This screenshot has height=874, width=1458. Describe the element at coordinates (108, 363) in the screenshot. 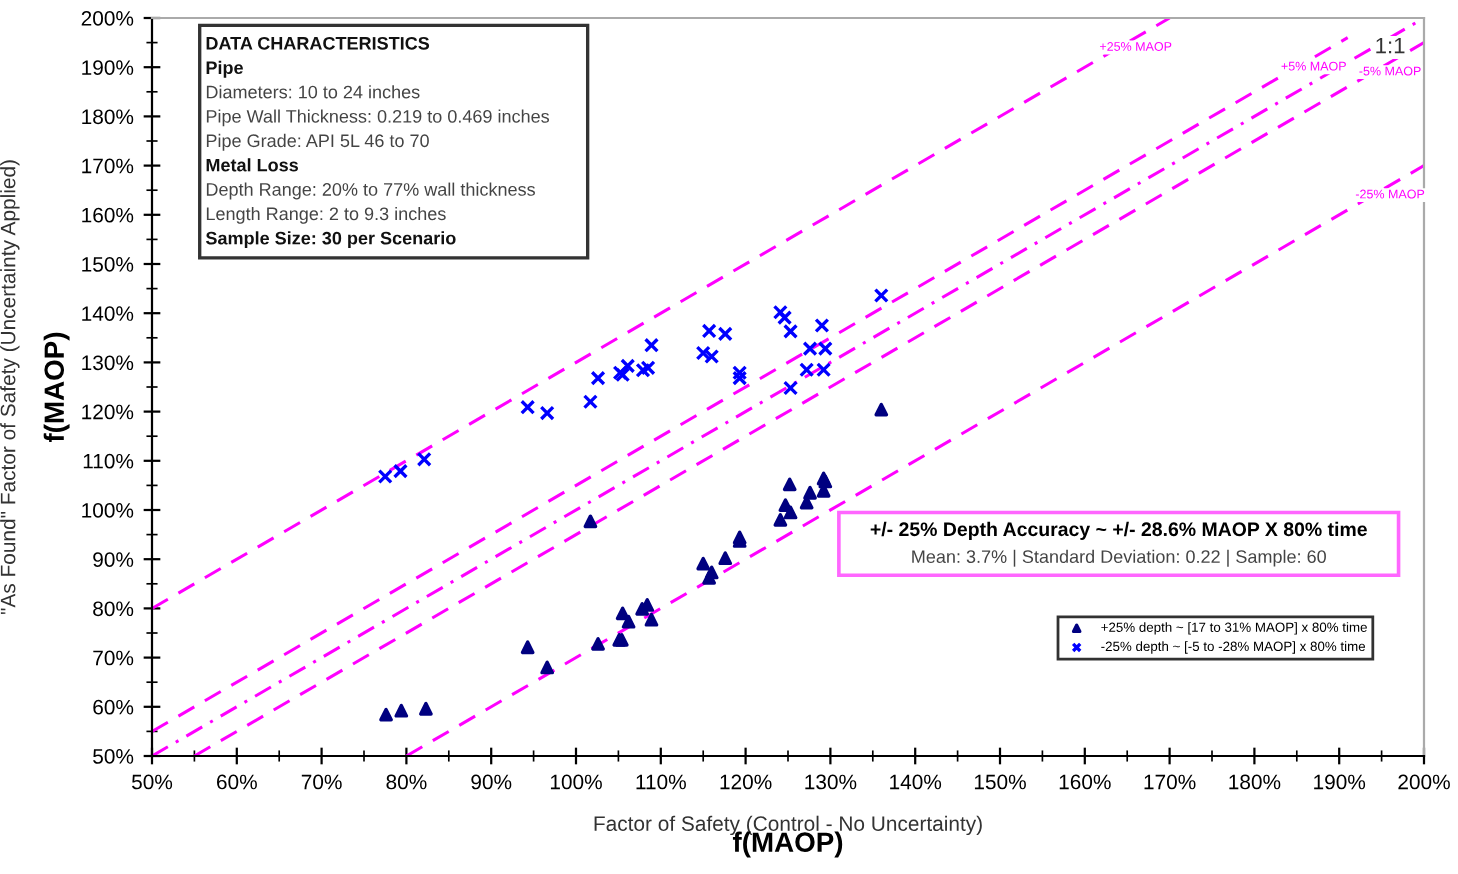

I see `y-tick-label: 130%` at that location.